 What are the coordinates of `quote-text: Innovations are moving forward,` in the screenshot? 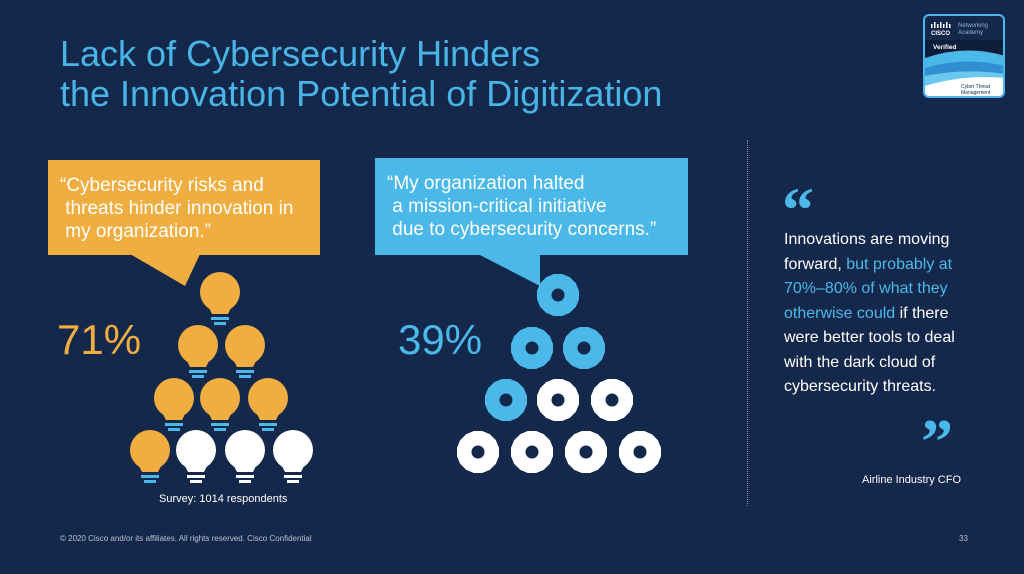 It's located at (867, 252).